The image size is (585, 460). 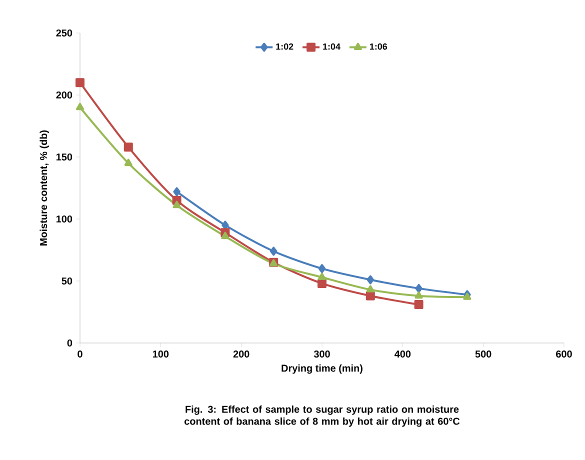 I want to click on legend-label: 1:02, so click(x=285, y=46).